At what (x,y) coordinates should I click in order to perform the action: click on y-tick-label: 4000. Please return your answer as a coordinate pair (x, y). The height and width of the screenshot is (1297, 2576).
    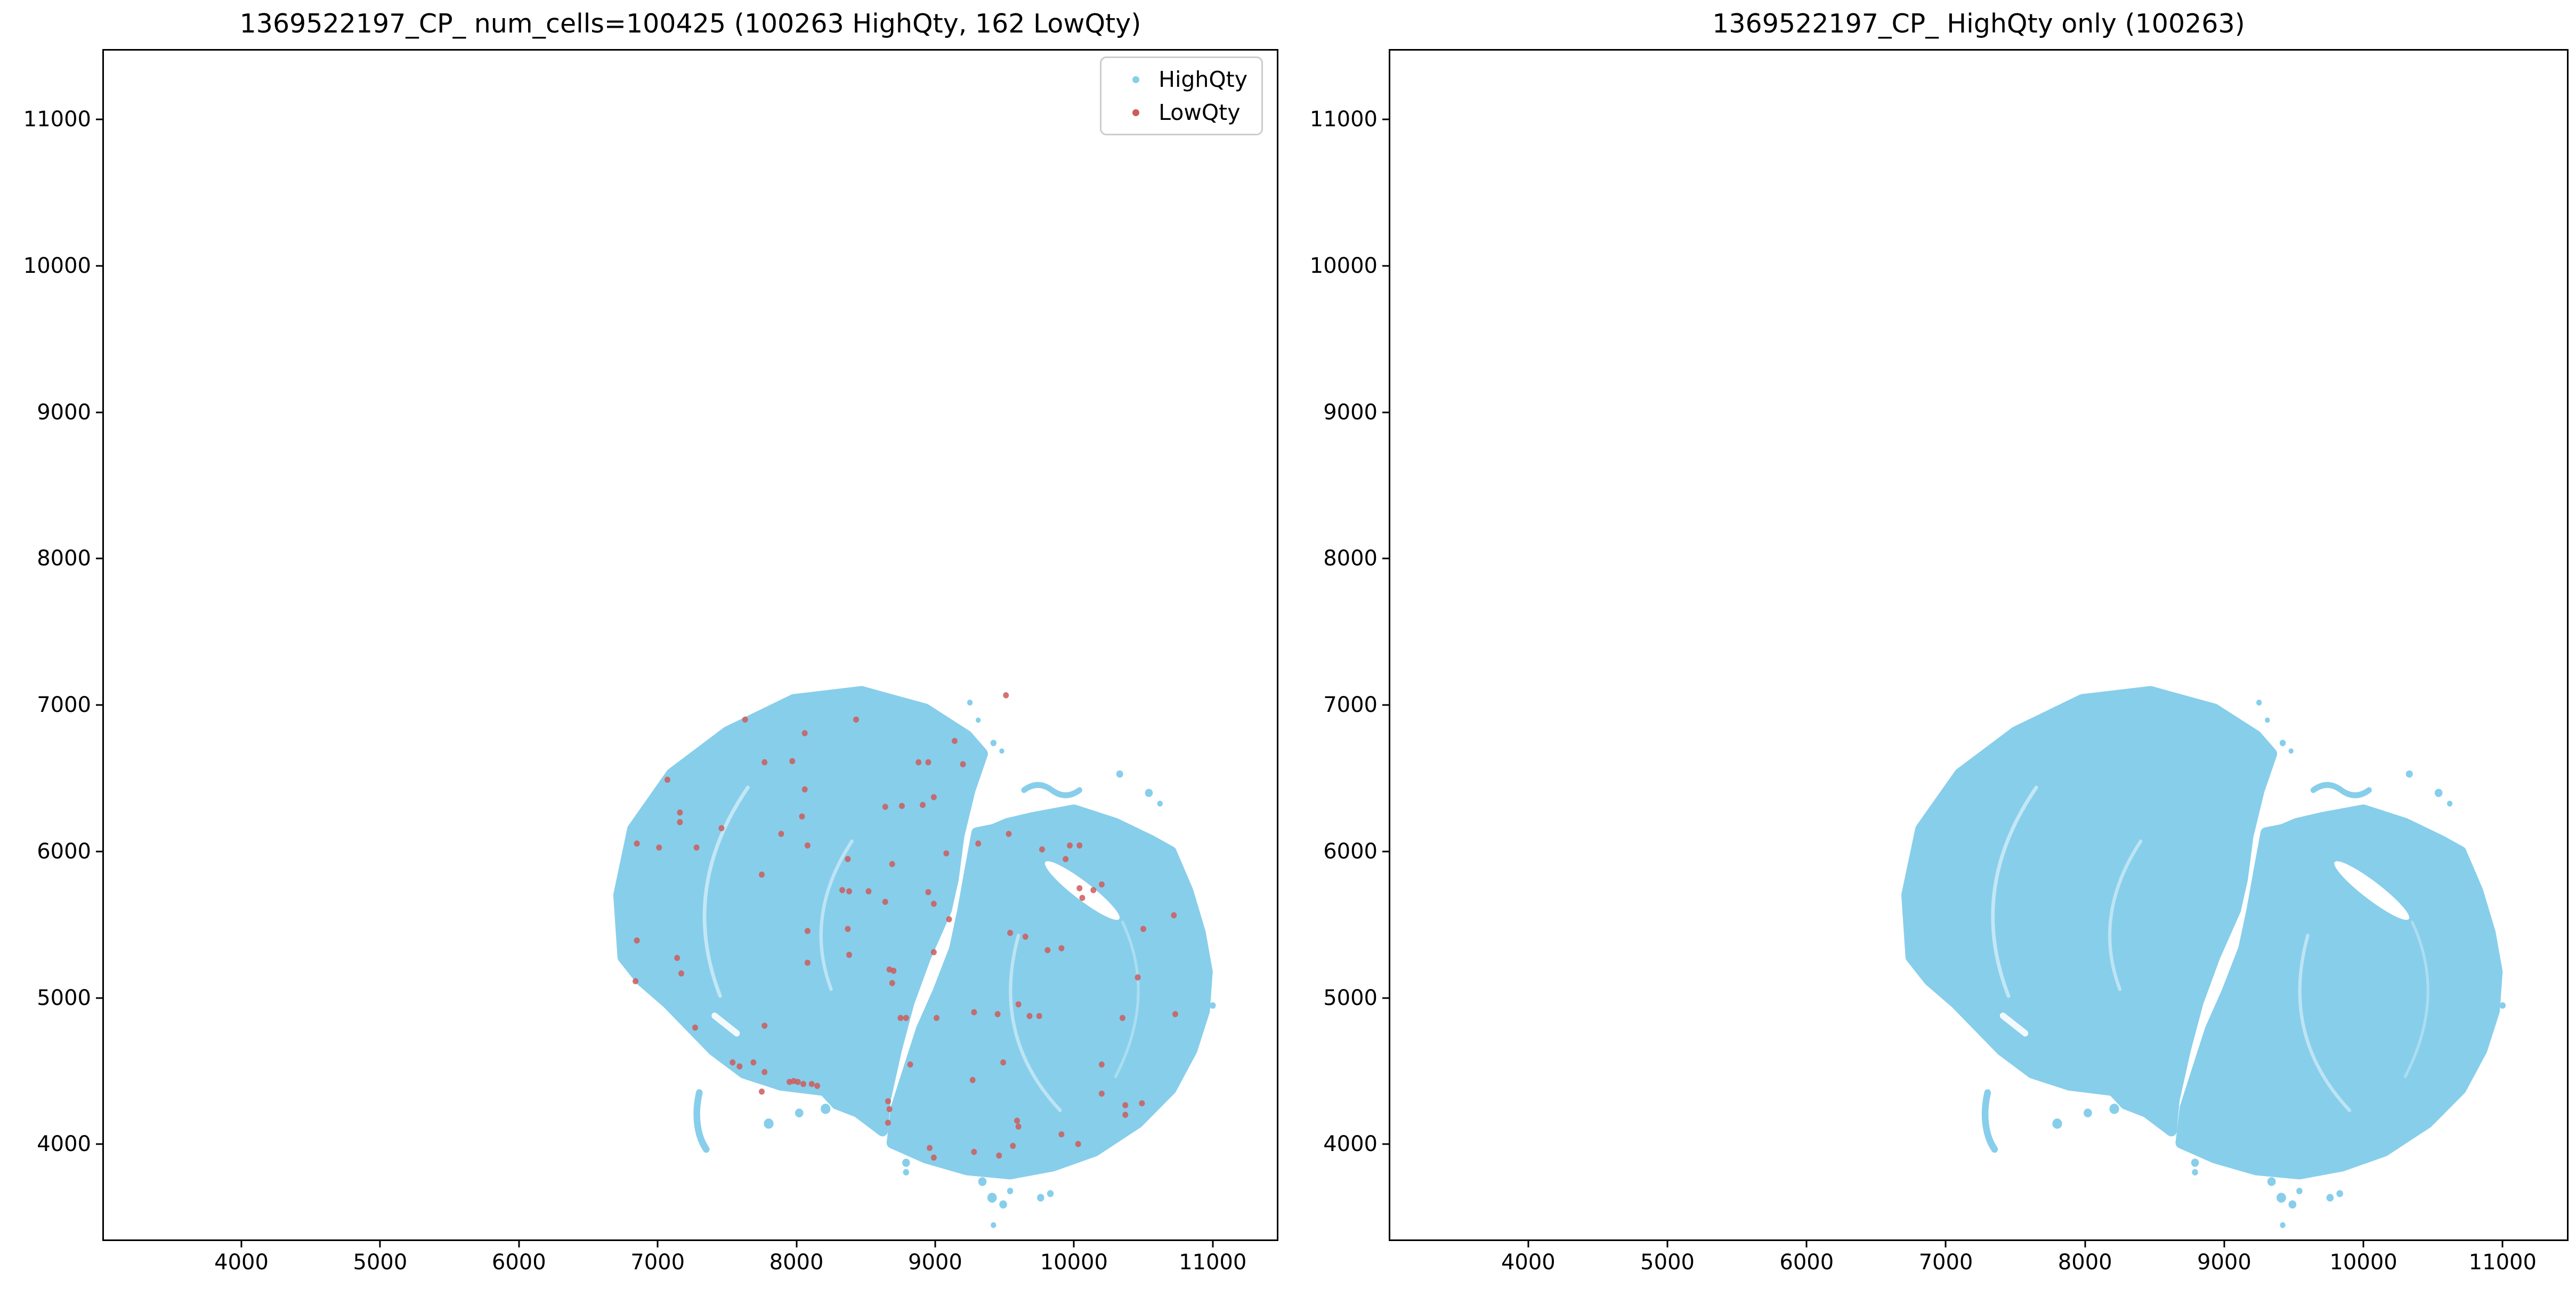
    Looking at the image, I should click on (1350, 1144).